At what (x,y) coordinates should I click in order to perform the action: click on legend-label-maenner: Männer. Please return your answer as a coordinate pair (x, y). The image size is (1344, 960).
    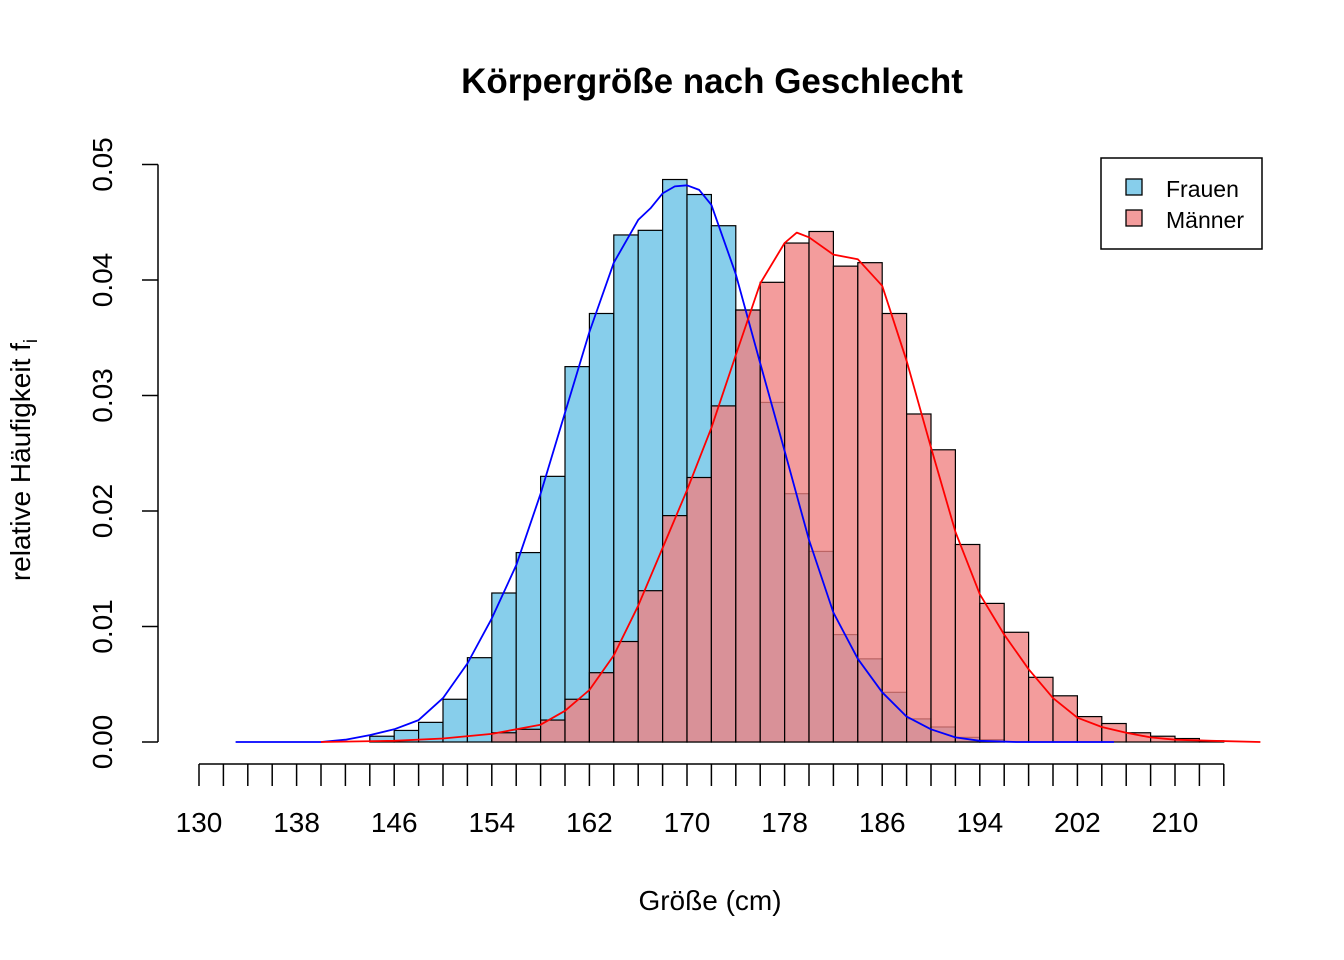
    Looking at the image, I should click on (1205, 220).